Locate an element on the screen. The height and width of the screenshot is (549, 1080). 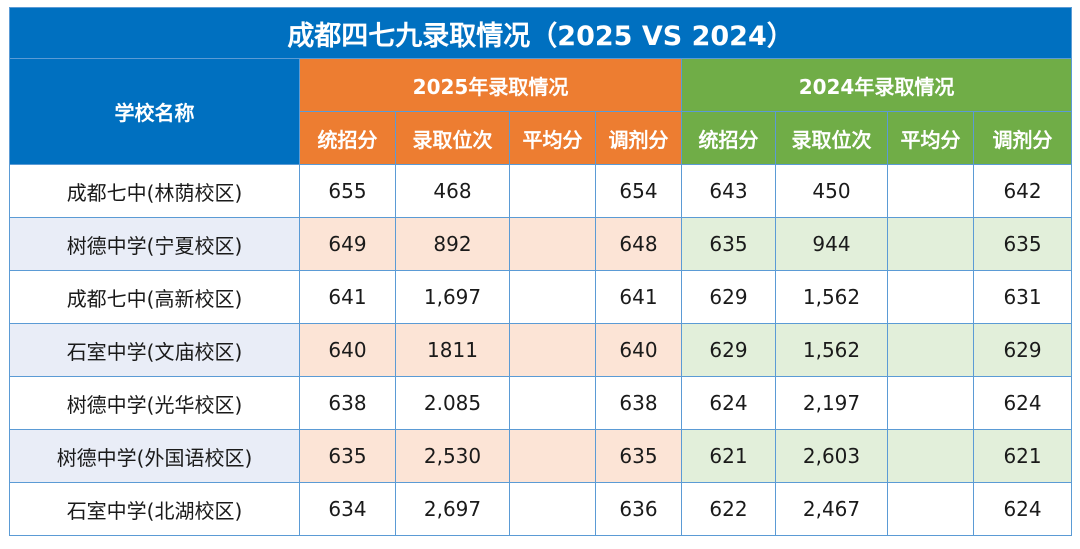
cell-2024-adjust: 642 is located at coordinates (1022, 191).